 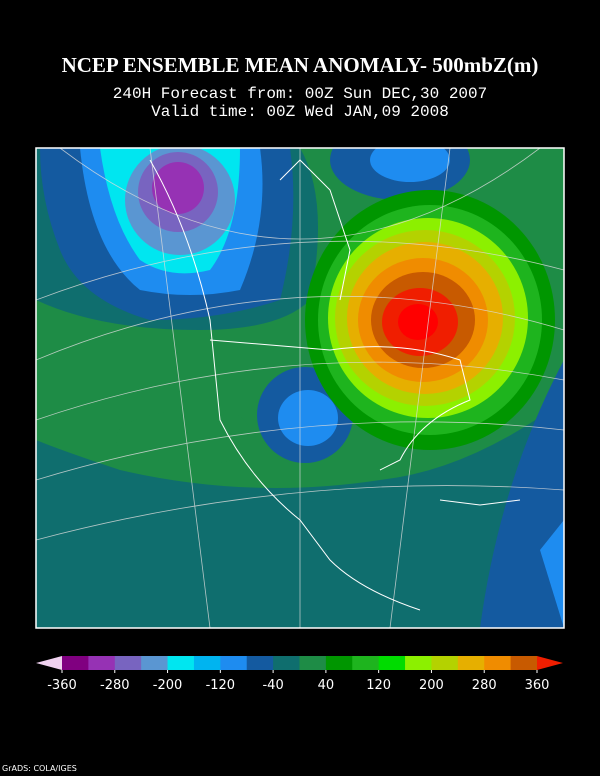 What do you see at coordinates (299, 674) in the screenshot?
I see `colorbar: -360 -280 -200 -120 -40 40 120 200 280 360` at bounding box center [299, 674].